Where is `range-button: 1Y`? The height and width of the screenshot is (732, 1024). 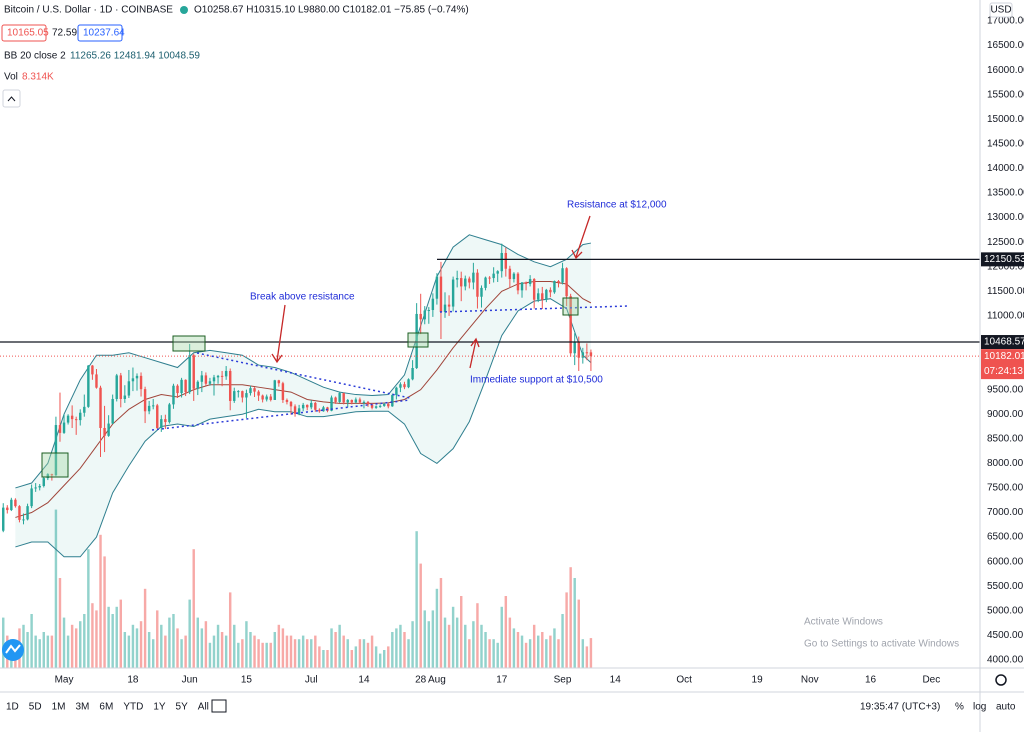
range-button: 1Y is located at coordinates (159, 707).